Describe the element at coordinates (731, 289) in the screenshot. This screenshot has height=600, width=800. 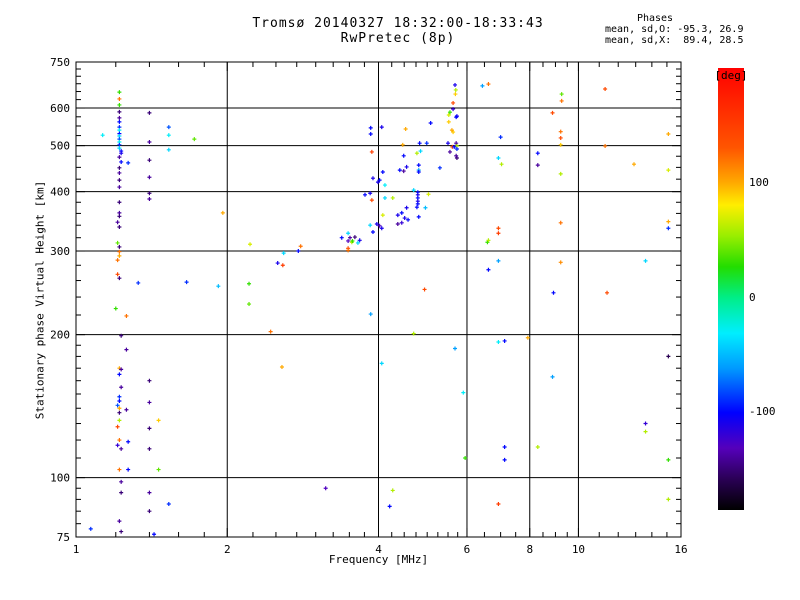
I see `colorbar-gradient` at that location.